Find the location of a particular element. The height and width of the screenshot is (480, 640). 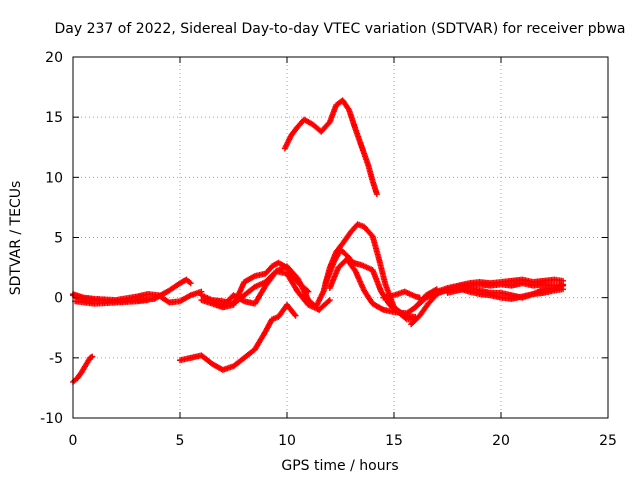

y-tick-label: 20 is located at coordinates (54, 58).